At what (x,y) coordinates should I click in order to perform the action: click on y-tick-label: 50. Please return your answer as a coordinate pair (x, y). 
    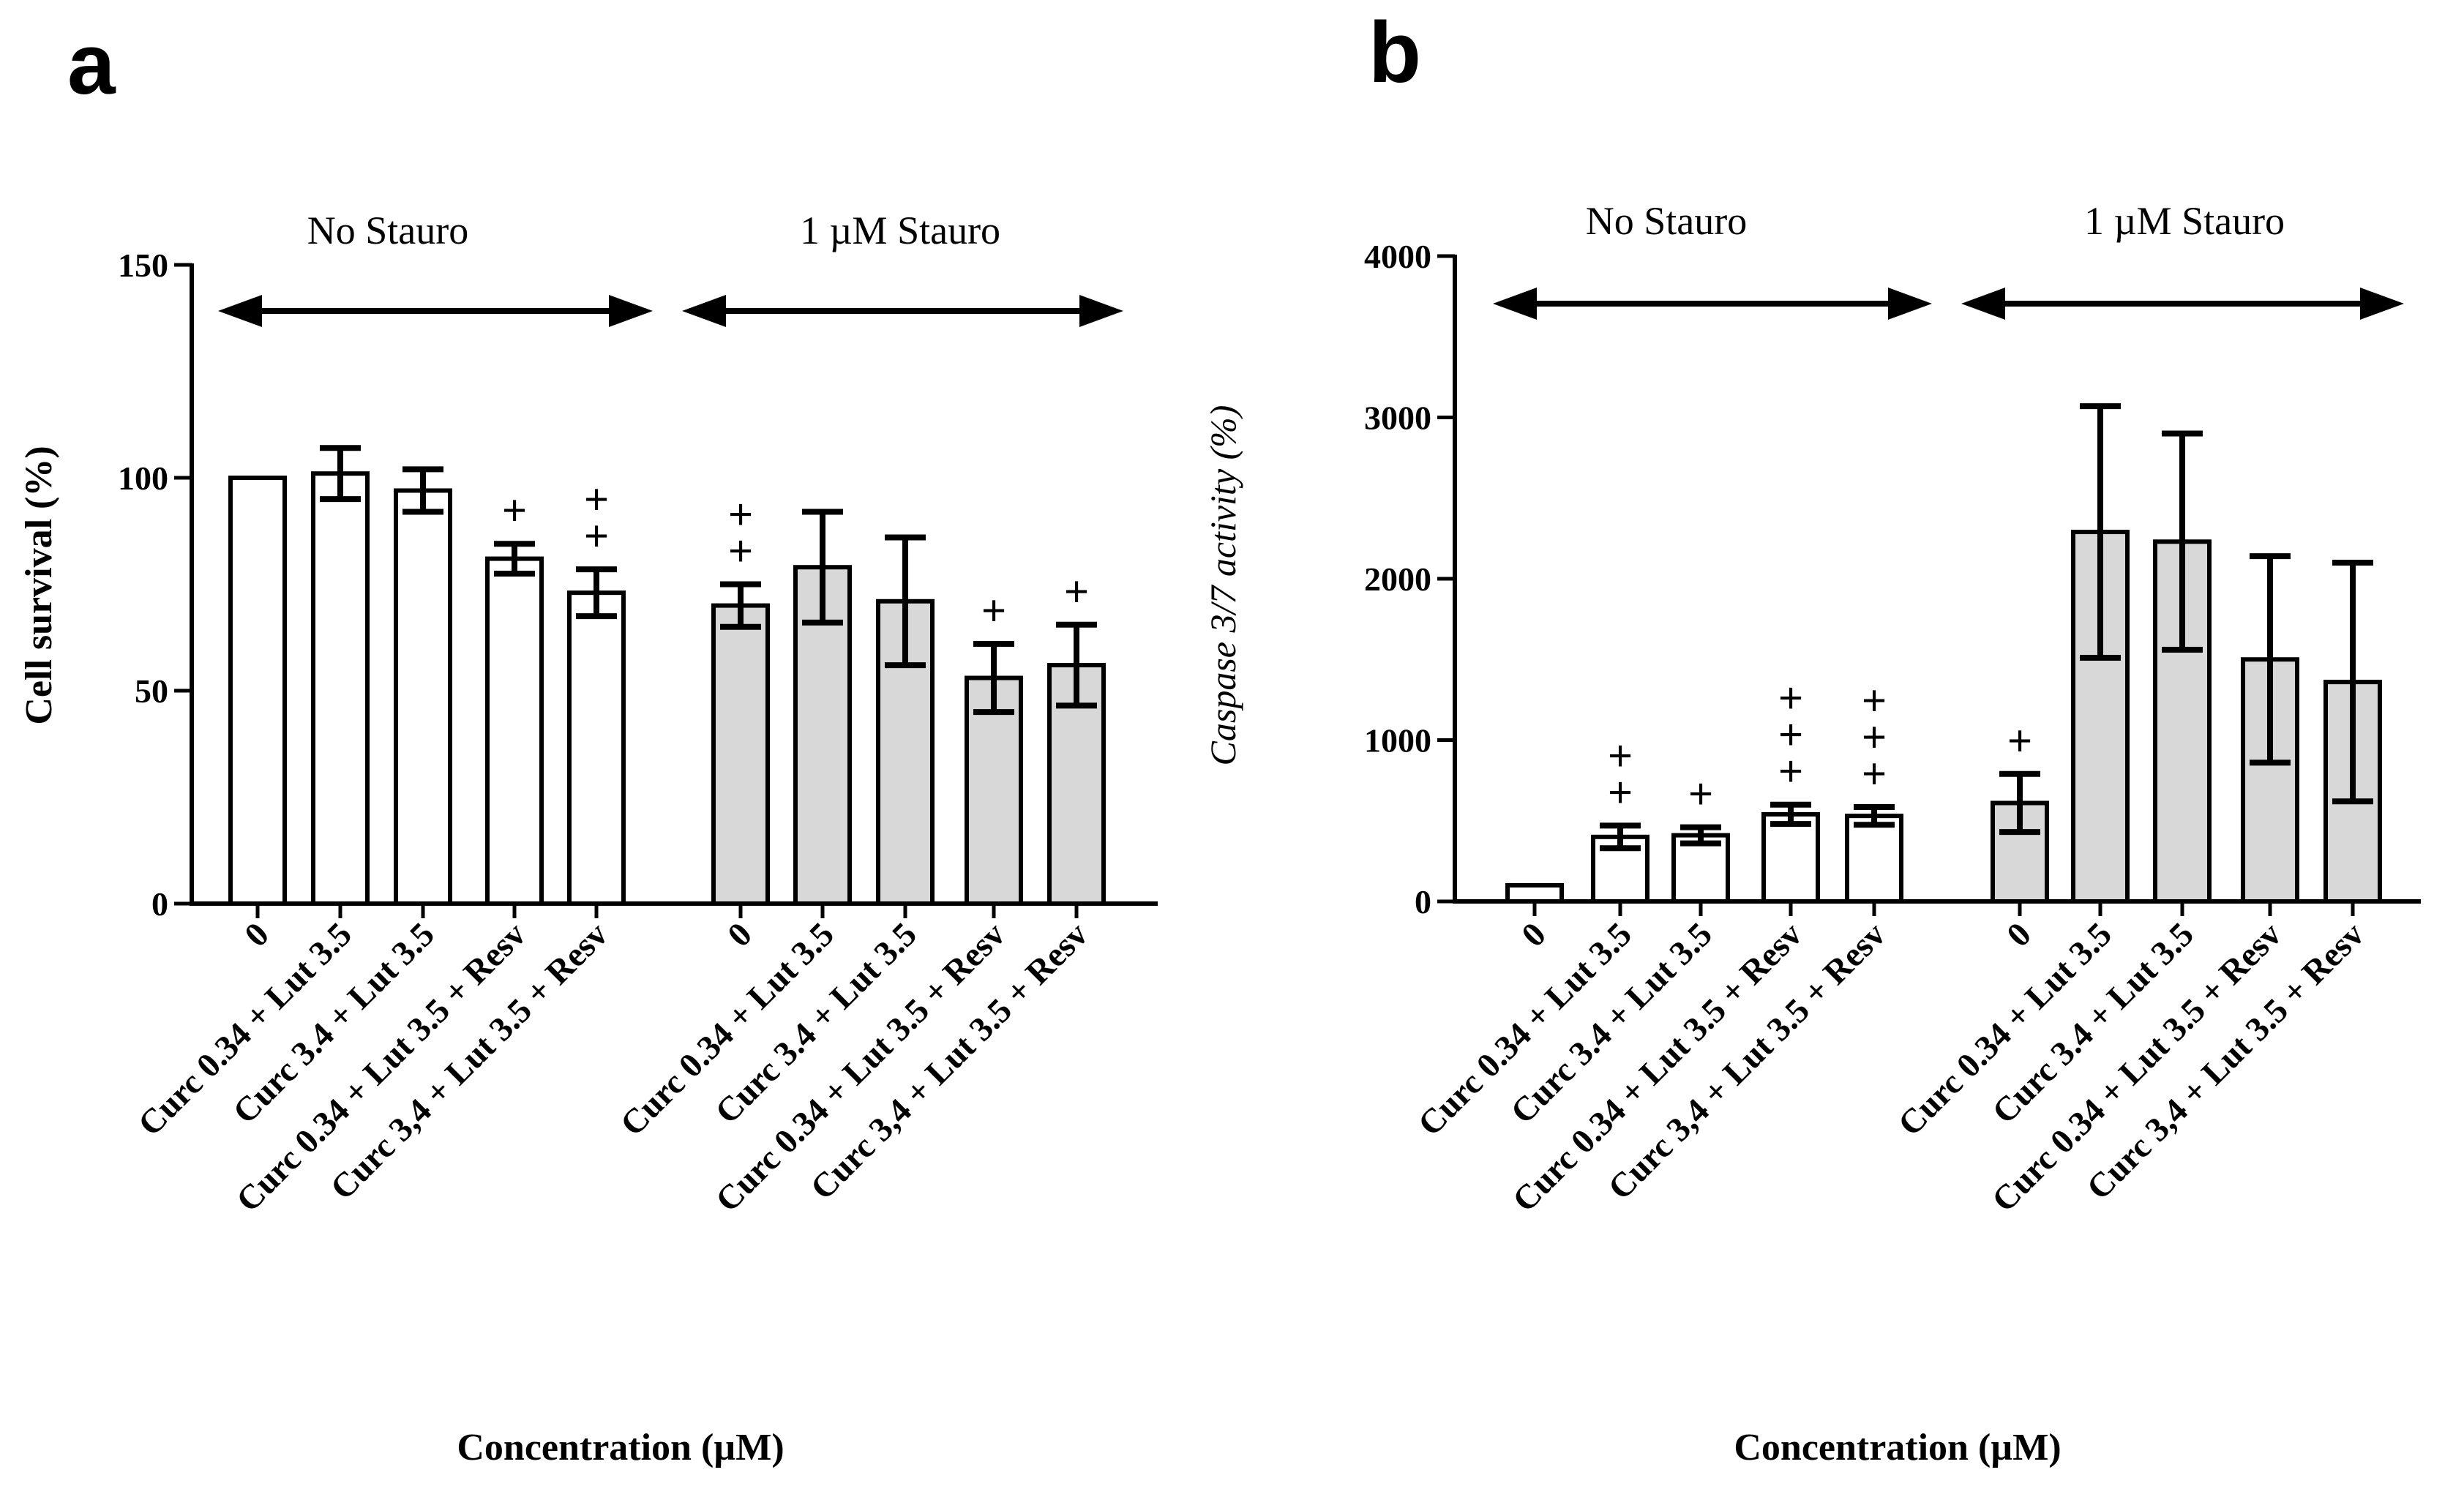
    Looking at the image, I should click on (151, 691).